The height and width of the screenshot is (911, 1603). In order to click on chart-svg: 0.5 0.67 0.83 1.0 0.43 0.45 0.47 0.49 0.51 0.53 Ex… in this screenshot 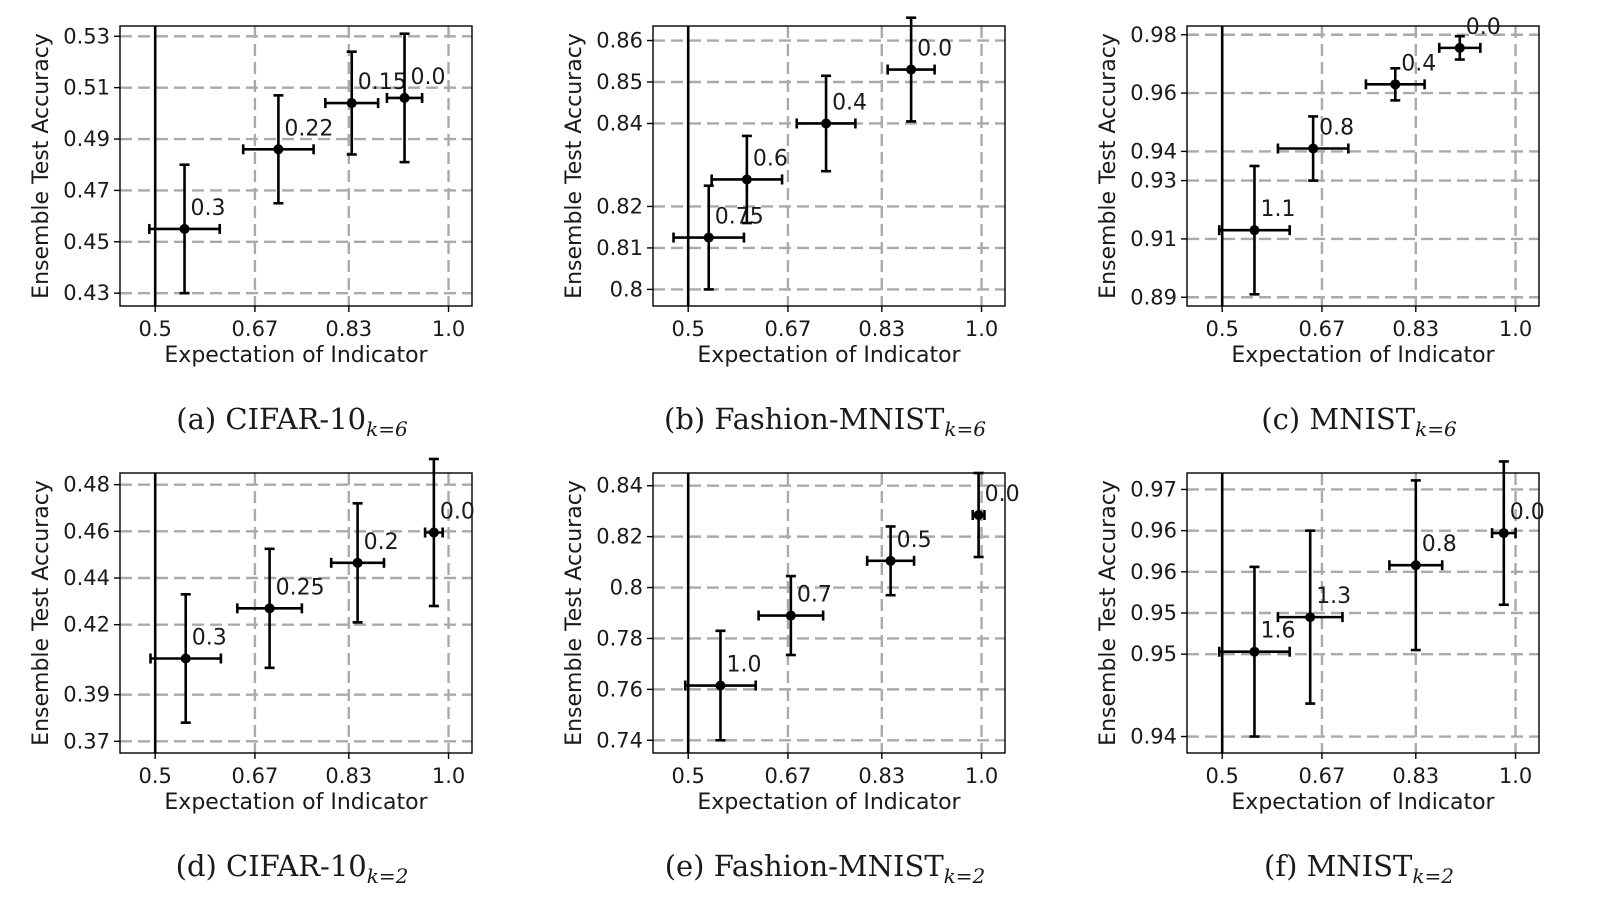, I will do `click(251, 196)`.